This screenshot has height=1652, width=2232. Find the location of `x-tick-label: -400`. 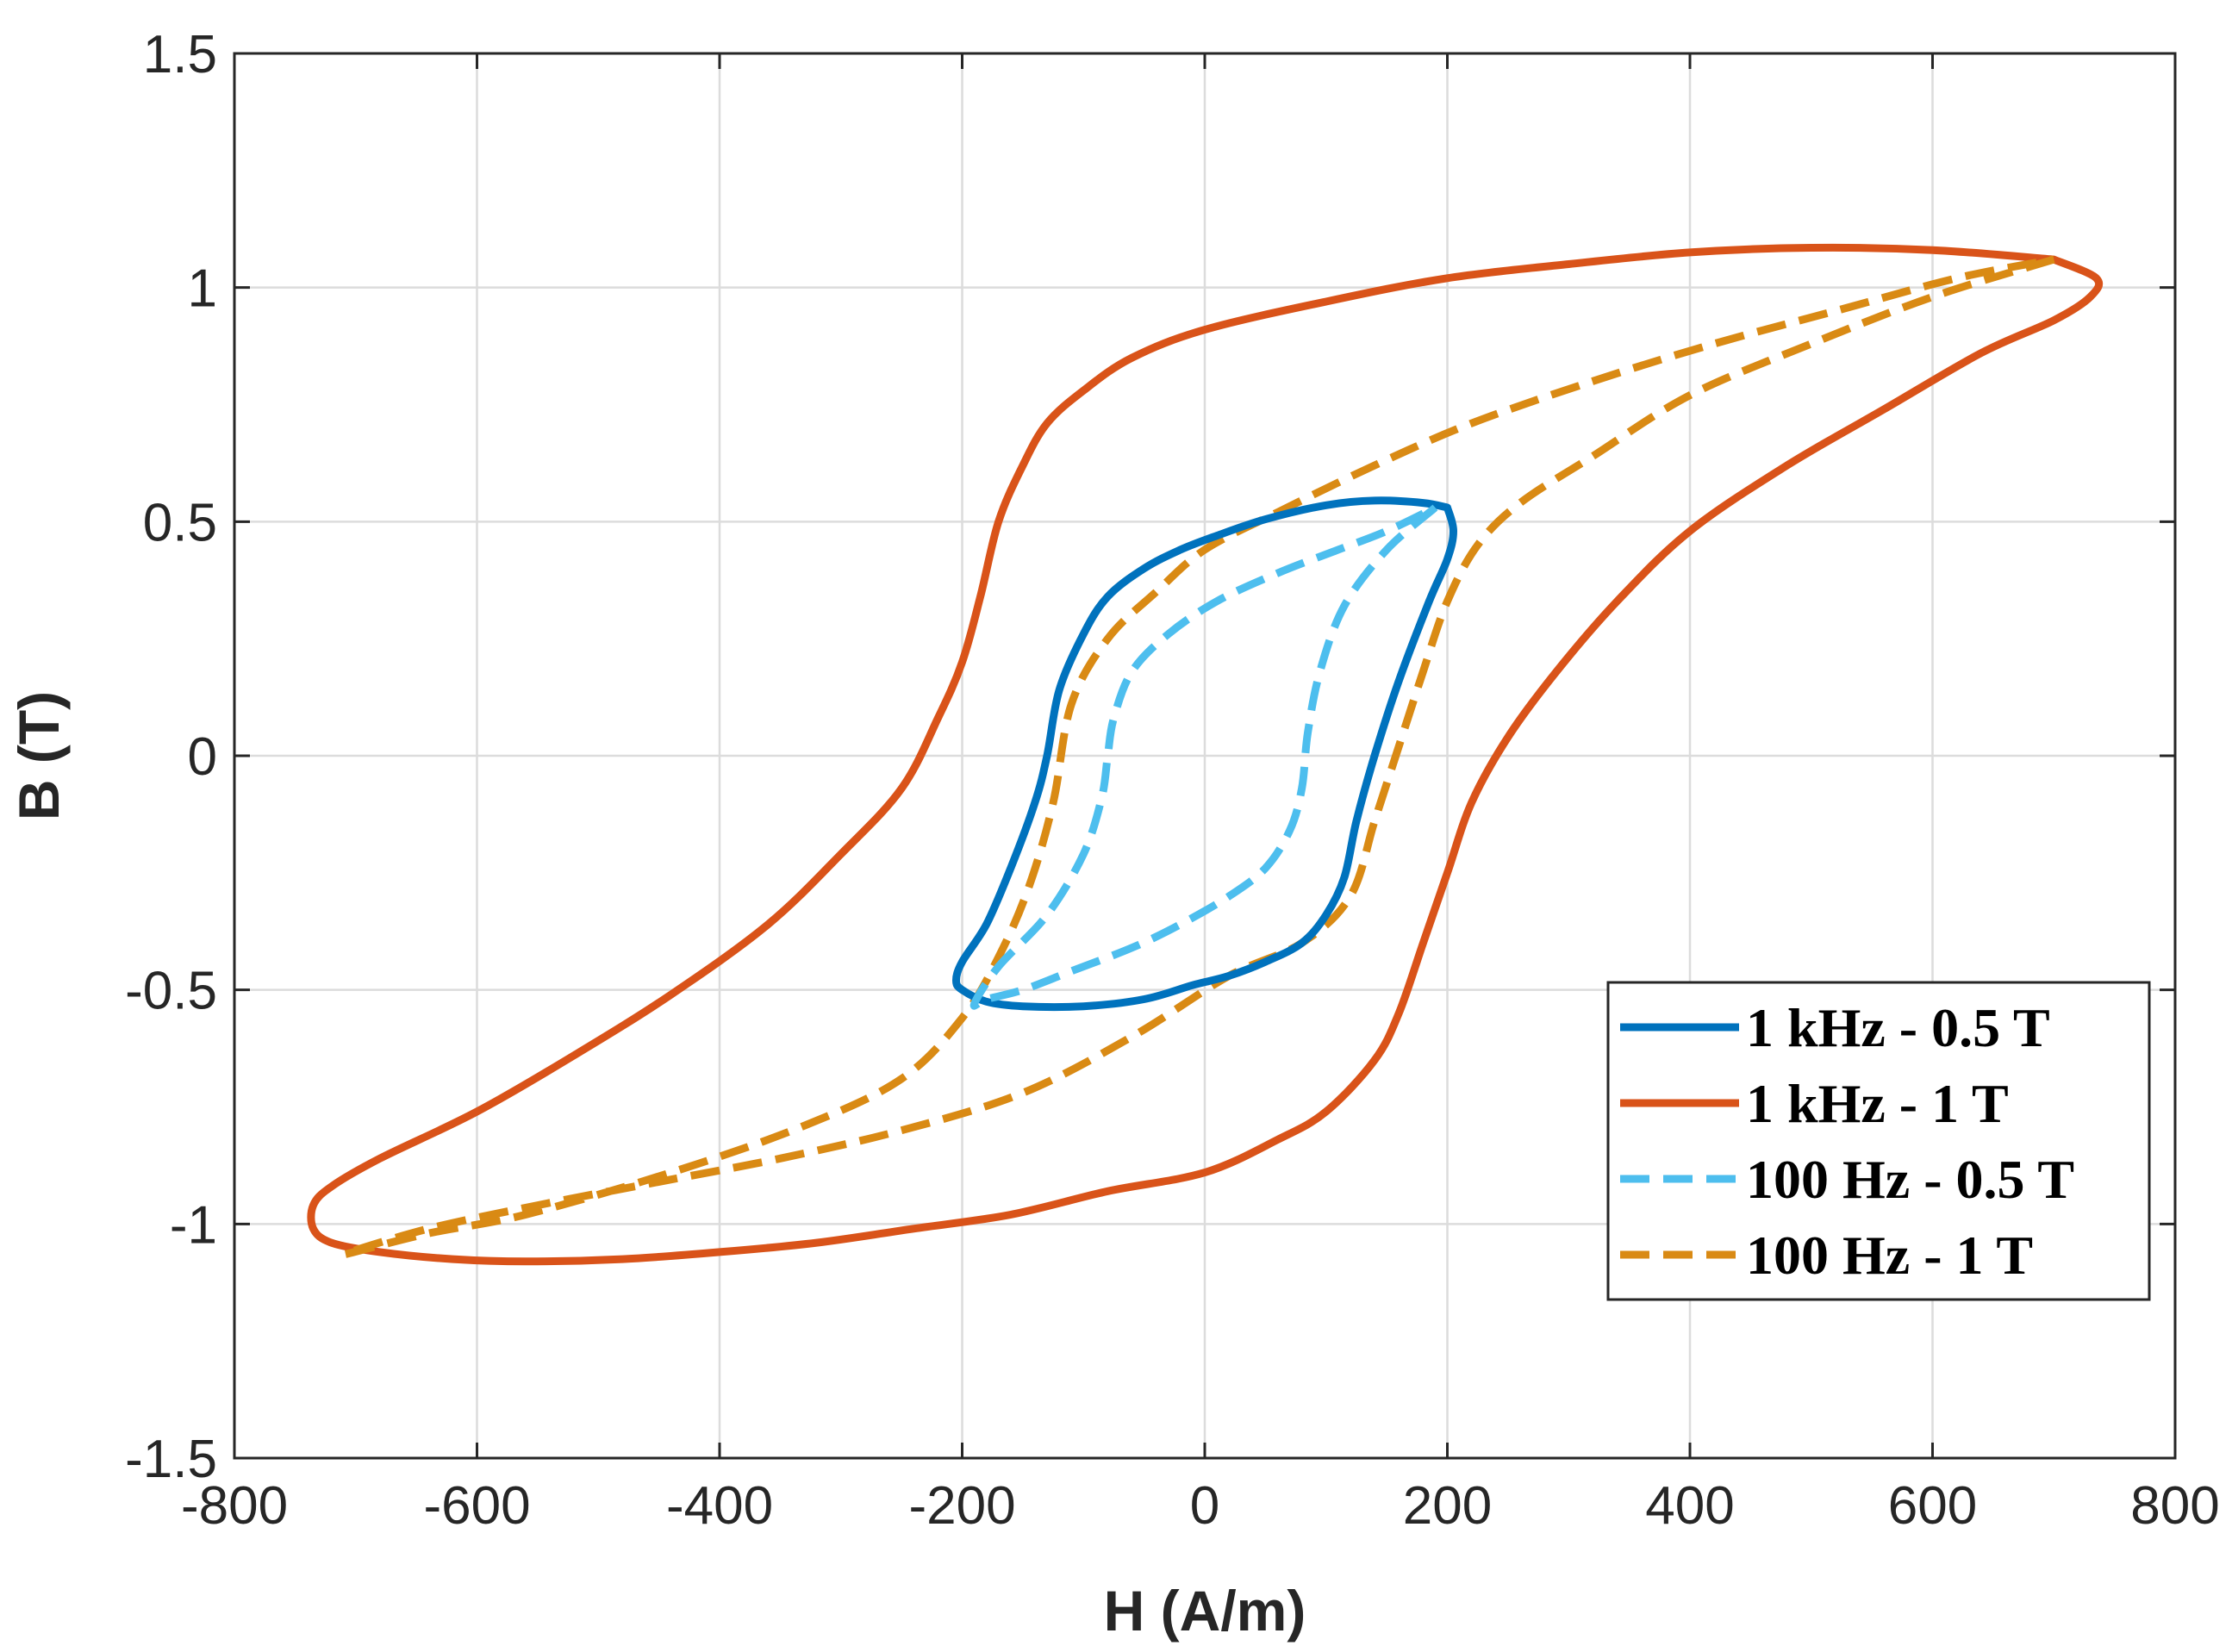

x-tick-label: -400 is located at coordinates (719, 1506).